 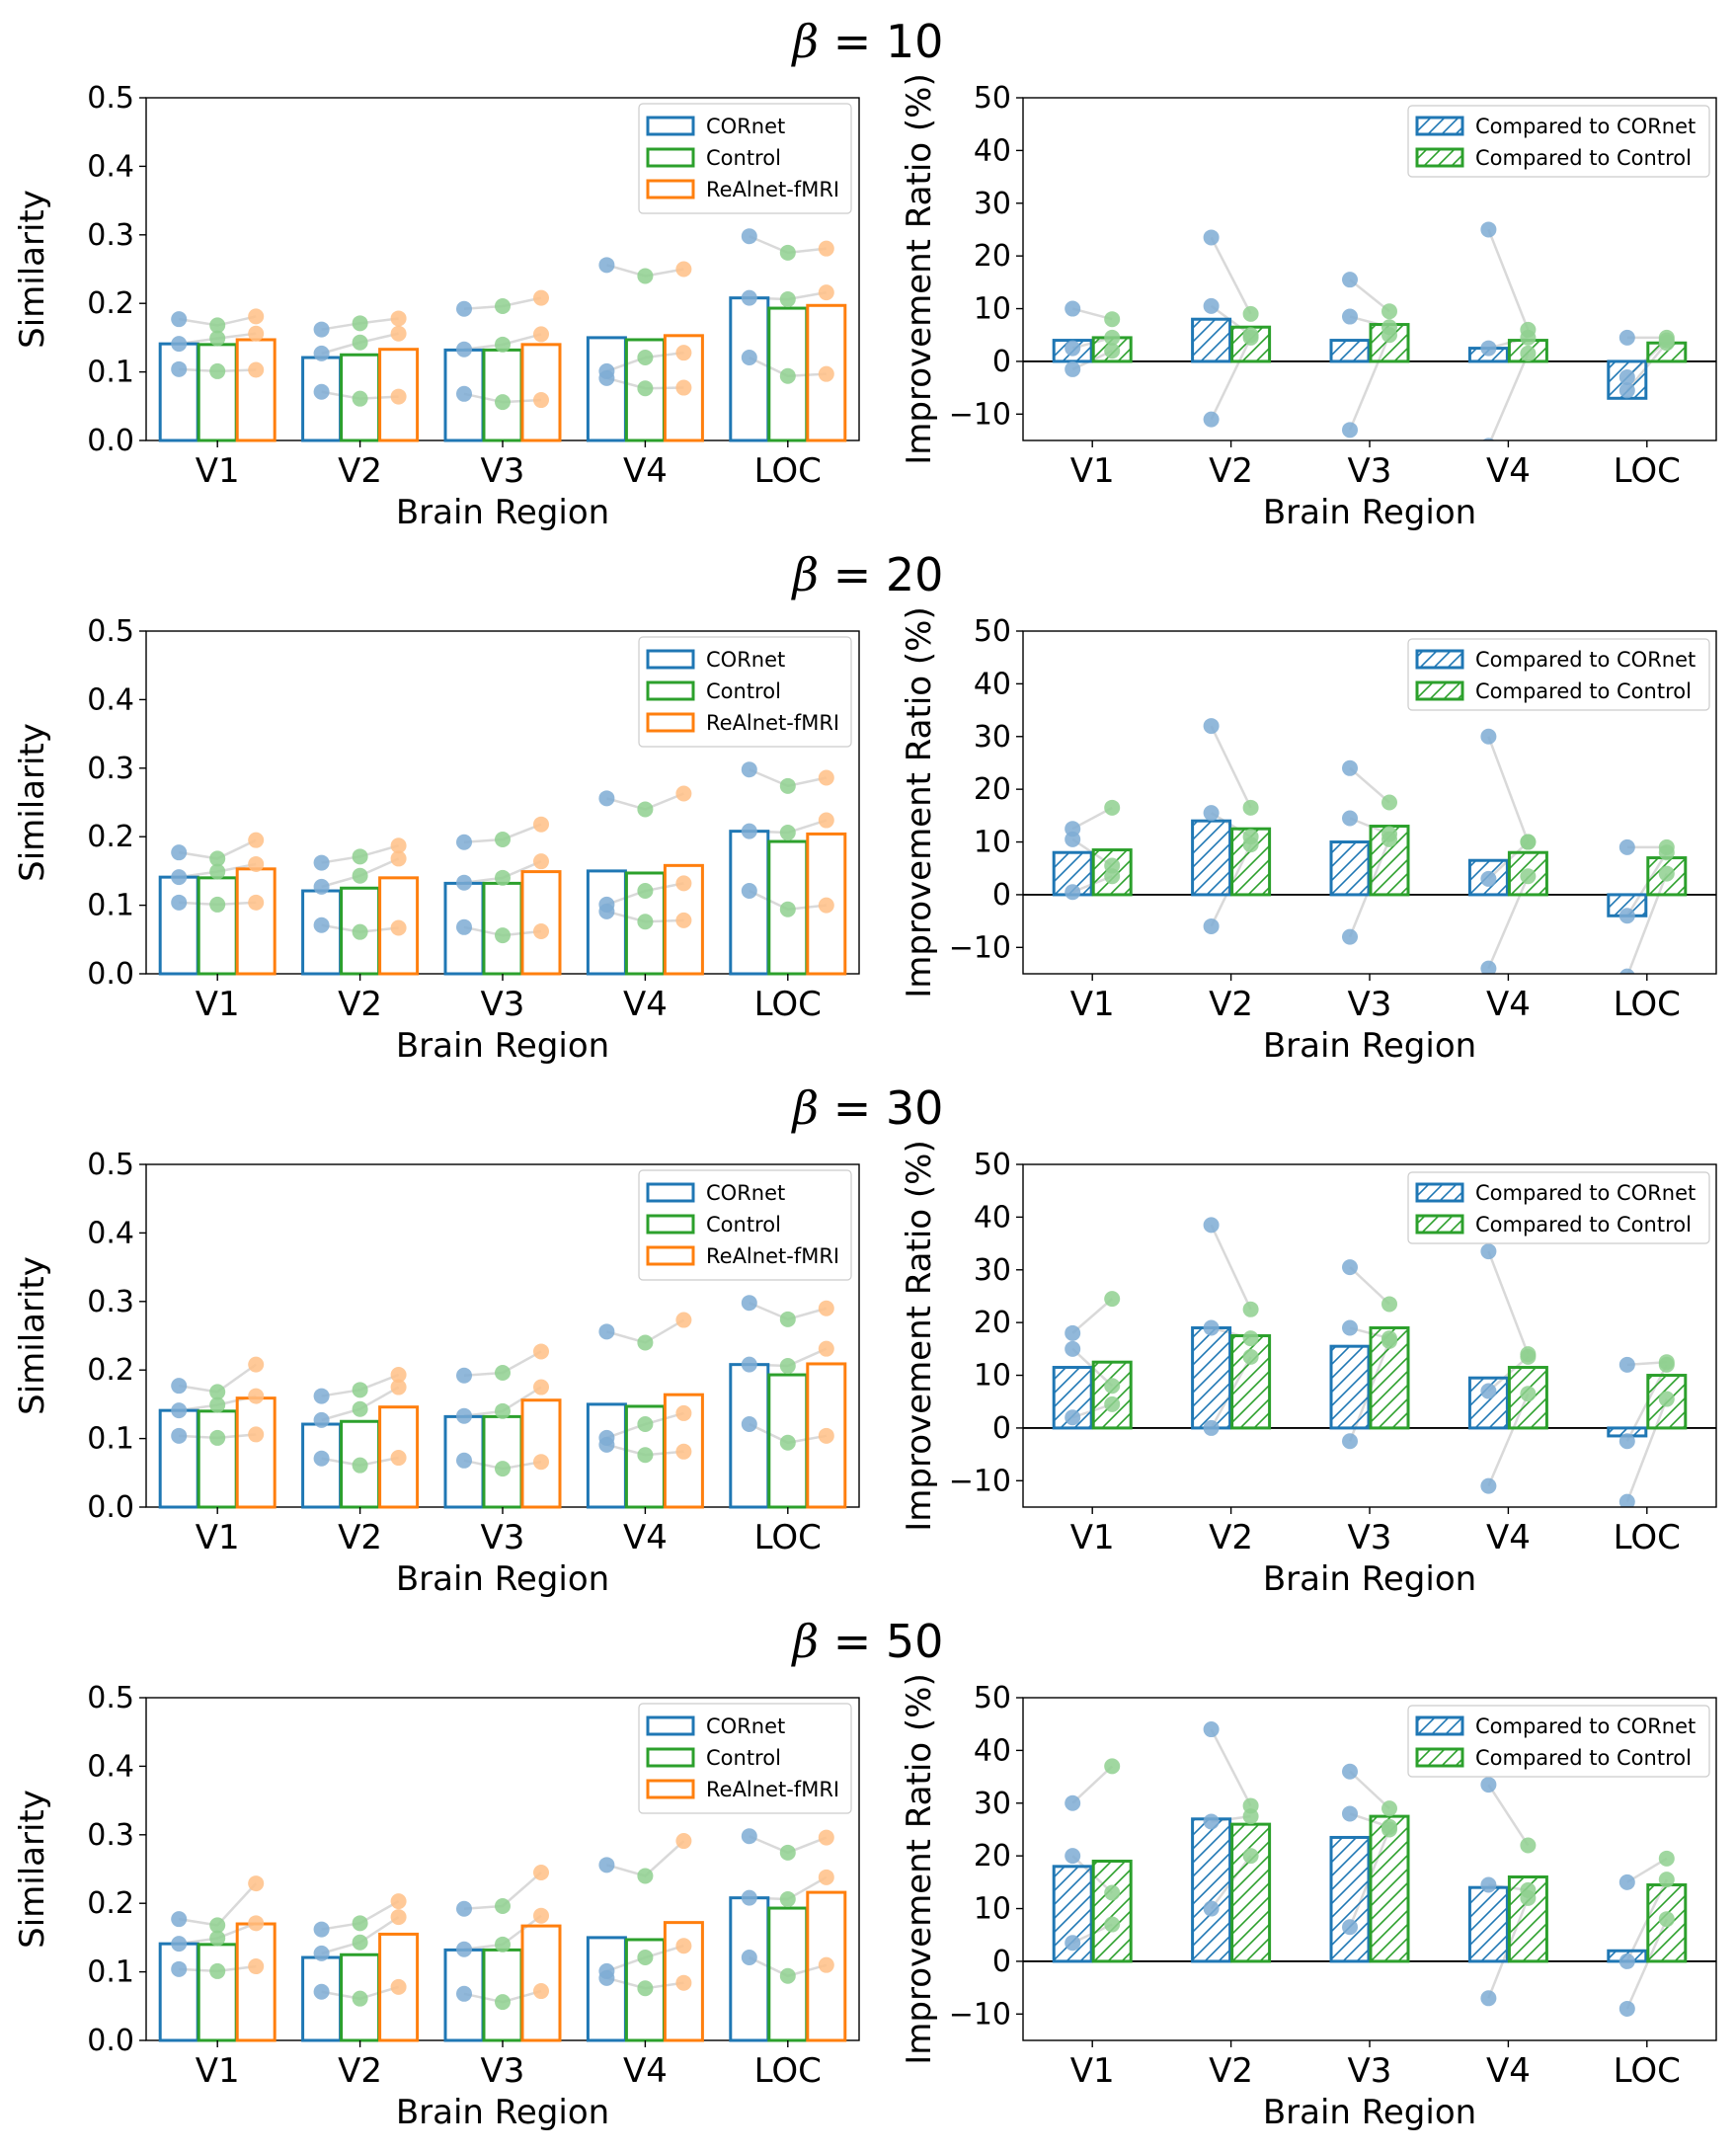 I want to click on y-tick-label: 0.0, so click(x=111, y=1508).